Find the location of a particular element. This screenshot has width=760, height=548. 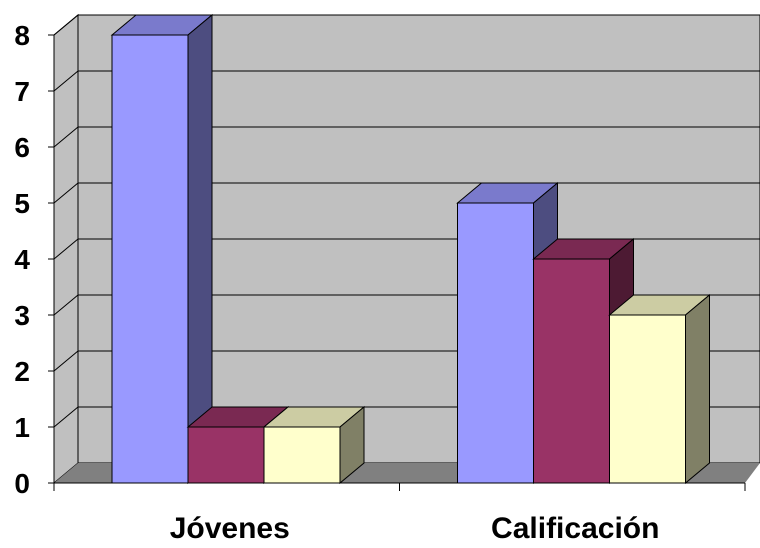

y-axis-ticks: 0 1 2 3 4 5 6 7 8 is located at coordinates (34, 259).